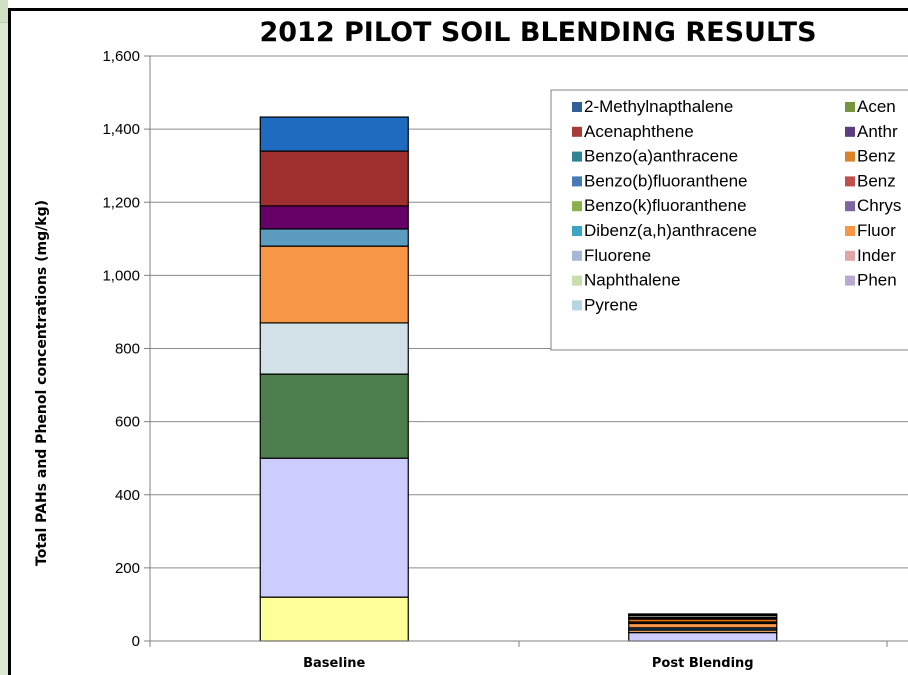  I want to click on legend-label: Chrys, so click(879, 205).